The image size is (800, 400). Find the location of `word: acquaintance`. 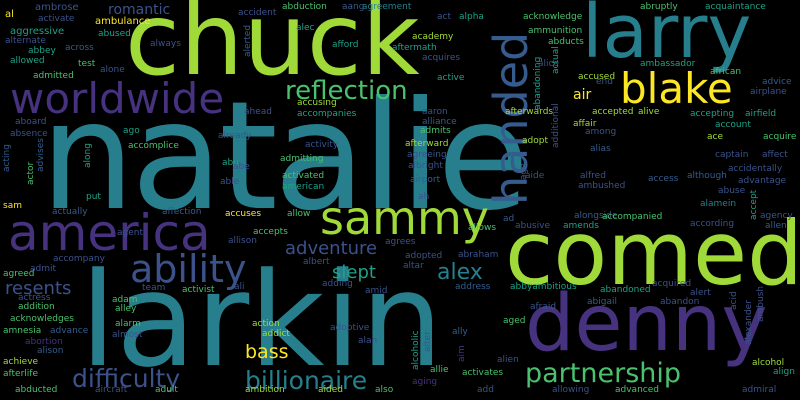

word: acquaintance is located at coordinates (735, 7).